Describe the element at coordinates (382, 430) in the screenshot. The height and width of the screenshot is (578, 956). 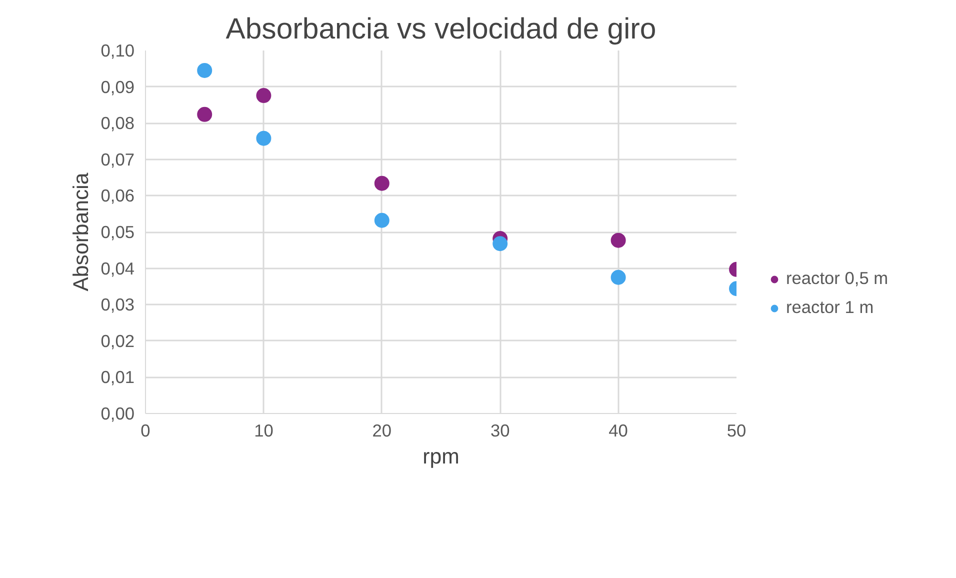
I see `x-tick-label: 20` at that location.